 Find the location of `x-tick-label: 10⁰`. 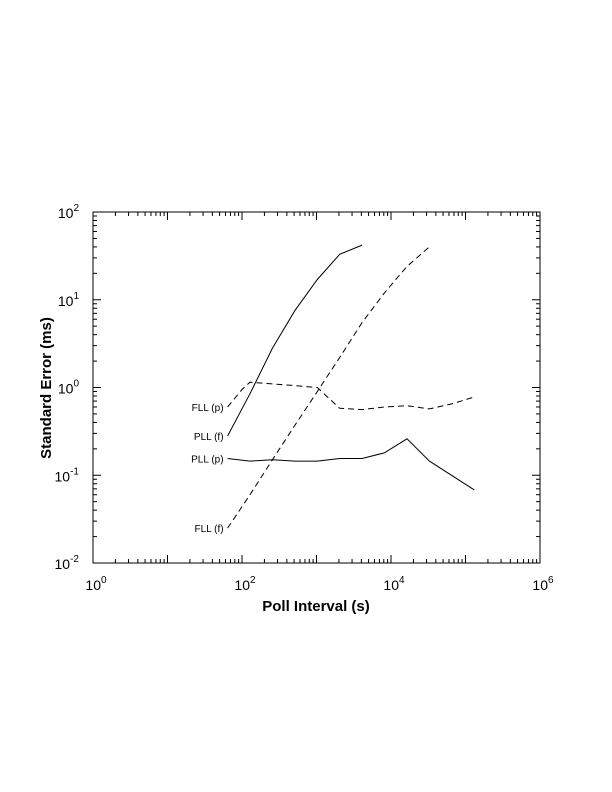

x-tick-label: 10⁰ is located at coordinates (96, 584).